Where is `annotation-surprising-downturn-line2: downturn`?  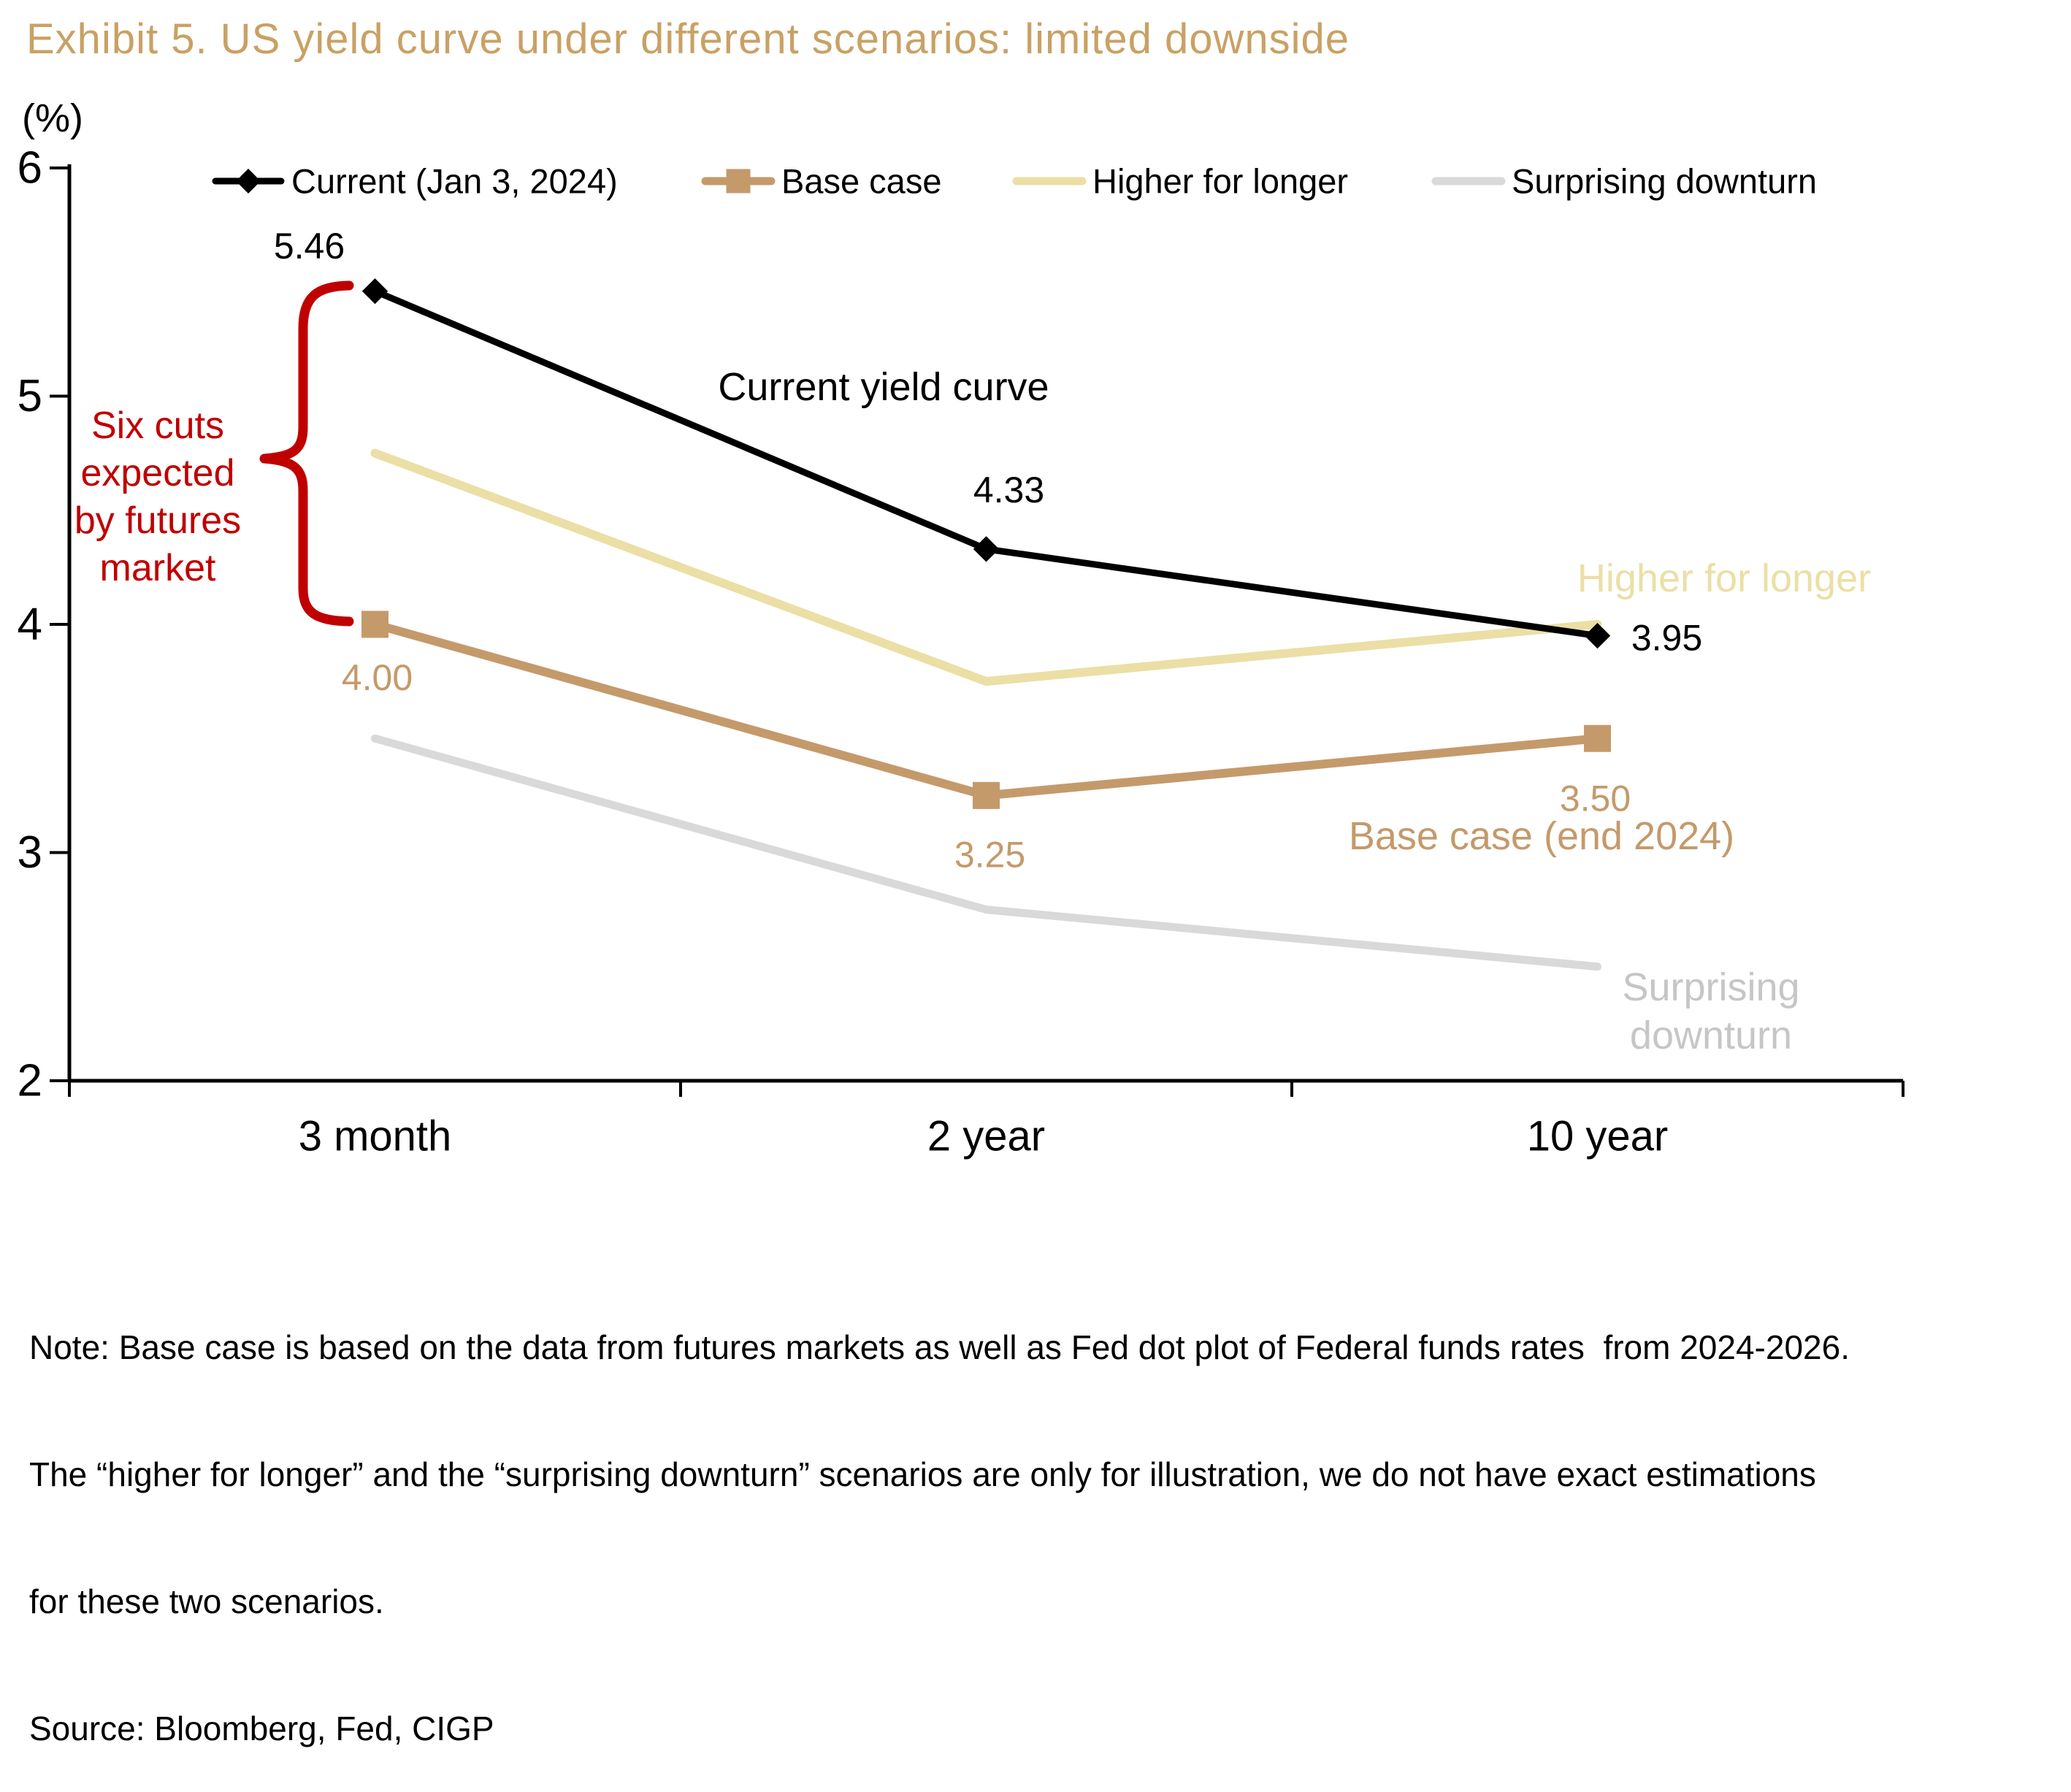 annotation-surprising-downturn-line2: downturn is located at coordinates (1711, 1035).